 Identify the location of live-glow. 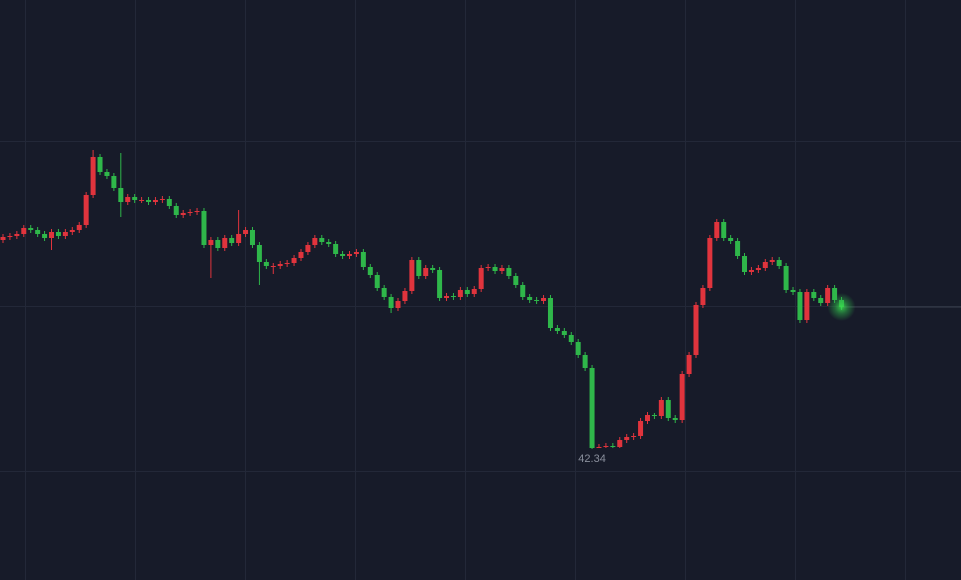
(841, 307).